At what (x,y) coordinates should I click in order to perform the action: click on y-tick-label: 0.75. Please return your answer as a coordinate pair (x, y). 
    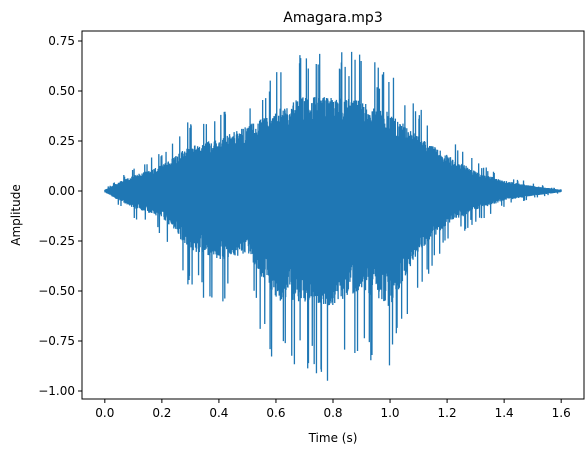
    Looking at the image, I should click on (61, 41).